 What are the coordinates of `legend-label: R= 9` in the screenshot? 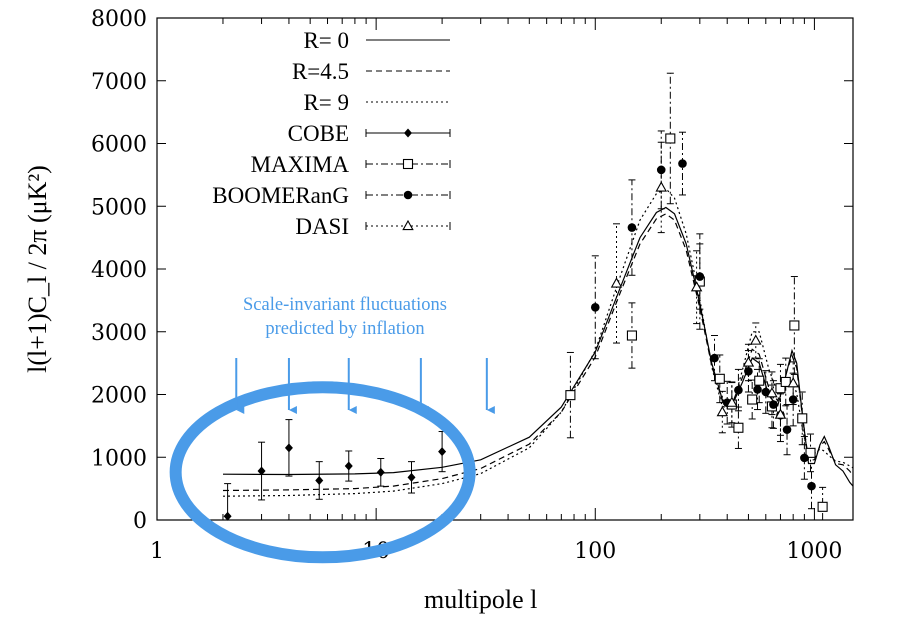 It's located at (326, 102).